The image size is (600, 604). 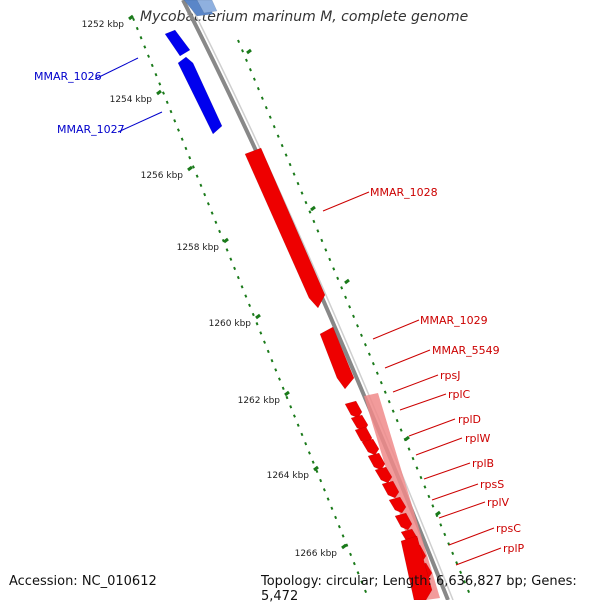 I want to click on gene-label: rplP, so click(x=514, y=548).